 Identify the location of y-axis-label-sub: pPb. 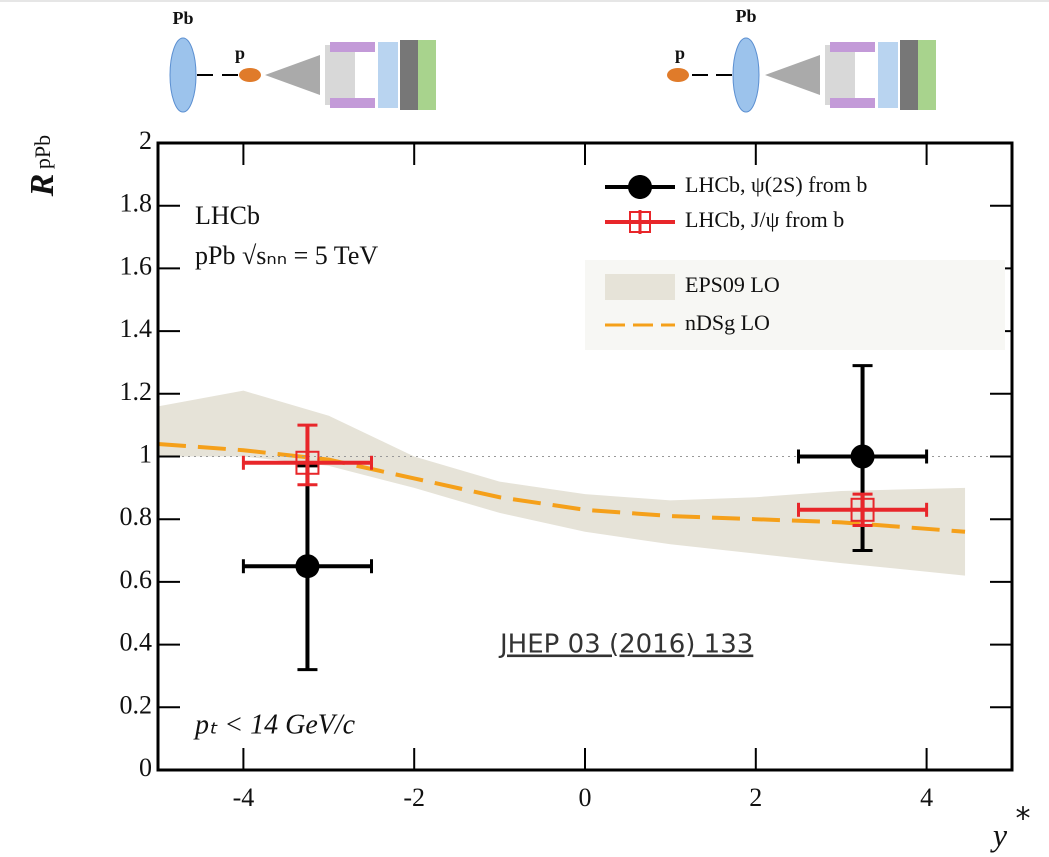
(42, 152).